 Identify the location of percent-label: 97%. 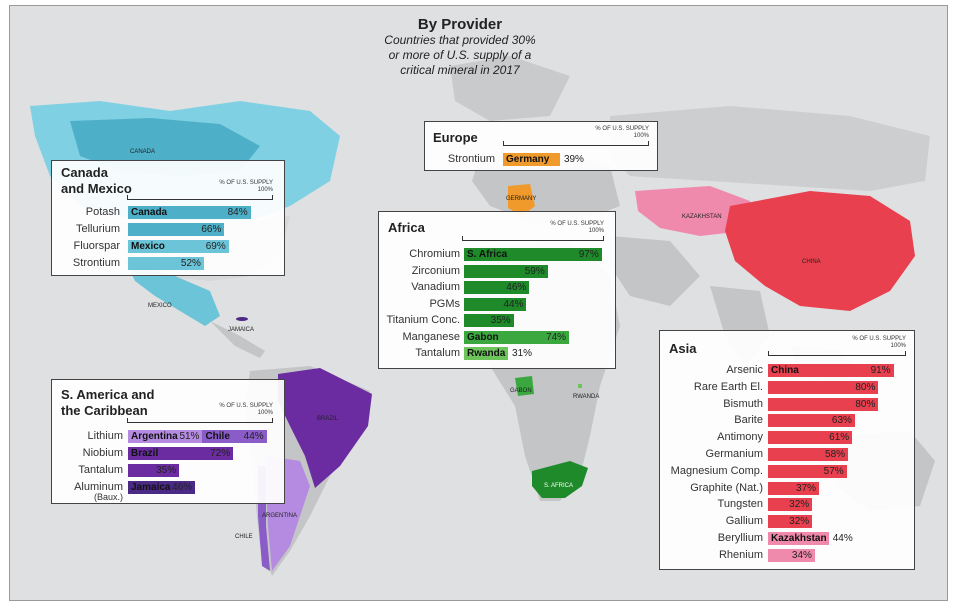
(588, 254).